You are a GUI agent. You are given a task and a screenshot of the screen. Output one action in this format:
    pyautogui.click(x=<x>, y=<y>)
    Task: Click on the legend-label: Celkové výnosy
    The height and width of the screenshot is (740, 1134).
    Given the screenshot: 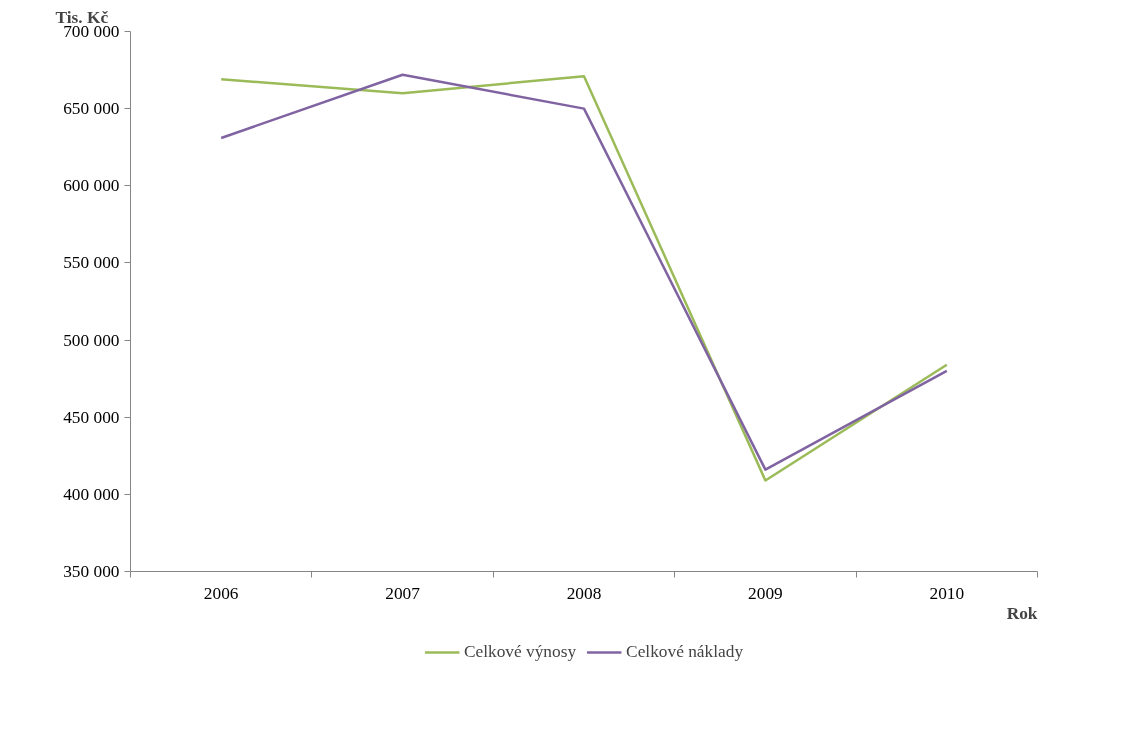 What is the action you would take?
    pyautogui.click(x=520, y=652)
    